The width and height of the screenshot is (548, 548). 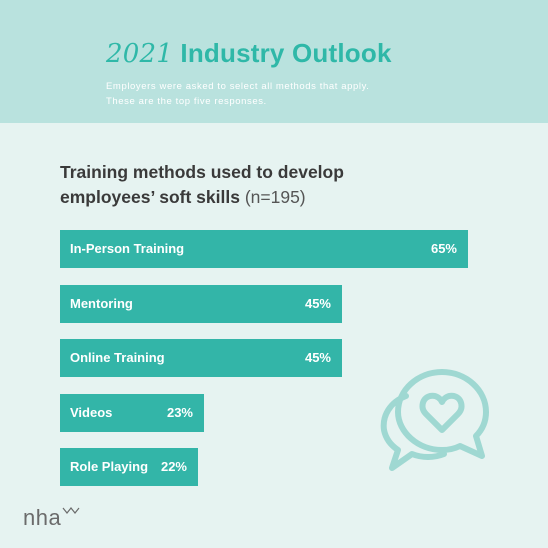 I want to click on chart-title-line-2: employees’ soft skills, so click(x=150, y=197).